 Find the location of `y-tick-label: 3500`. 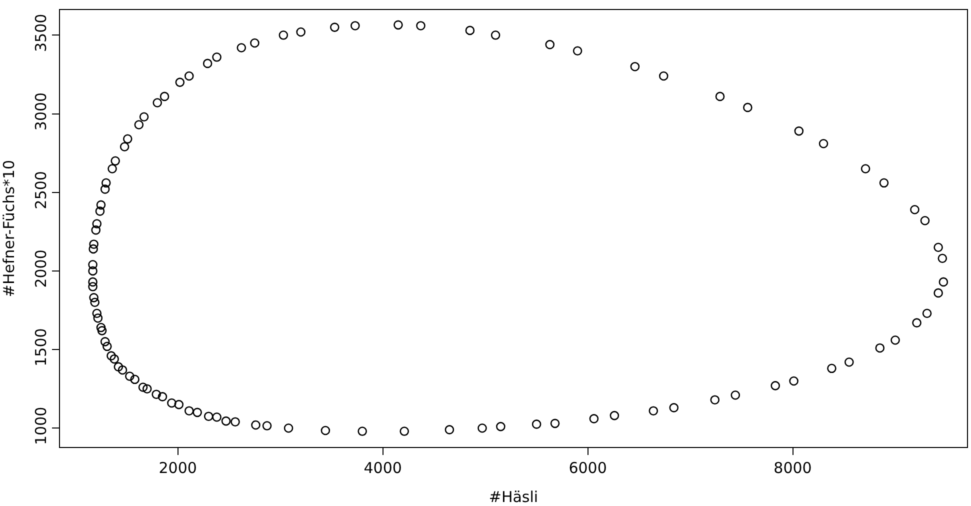

y-tick-label: 3500 is located at coordinates (41, 33).